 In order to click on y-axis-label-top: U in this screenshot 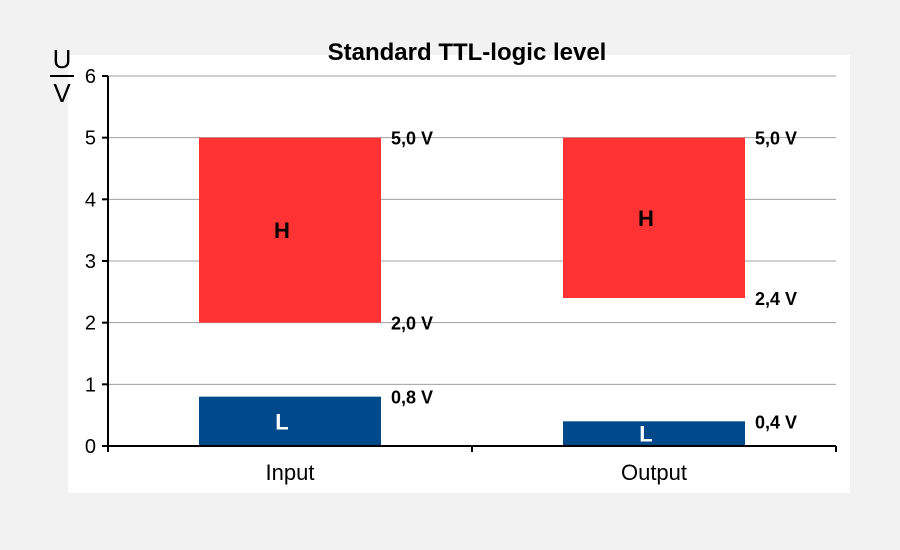, I will do `click(62, 59)`.